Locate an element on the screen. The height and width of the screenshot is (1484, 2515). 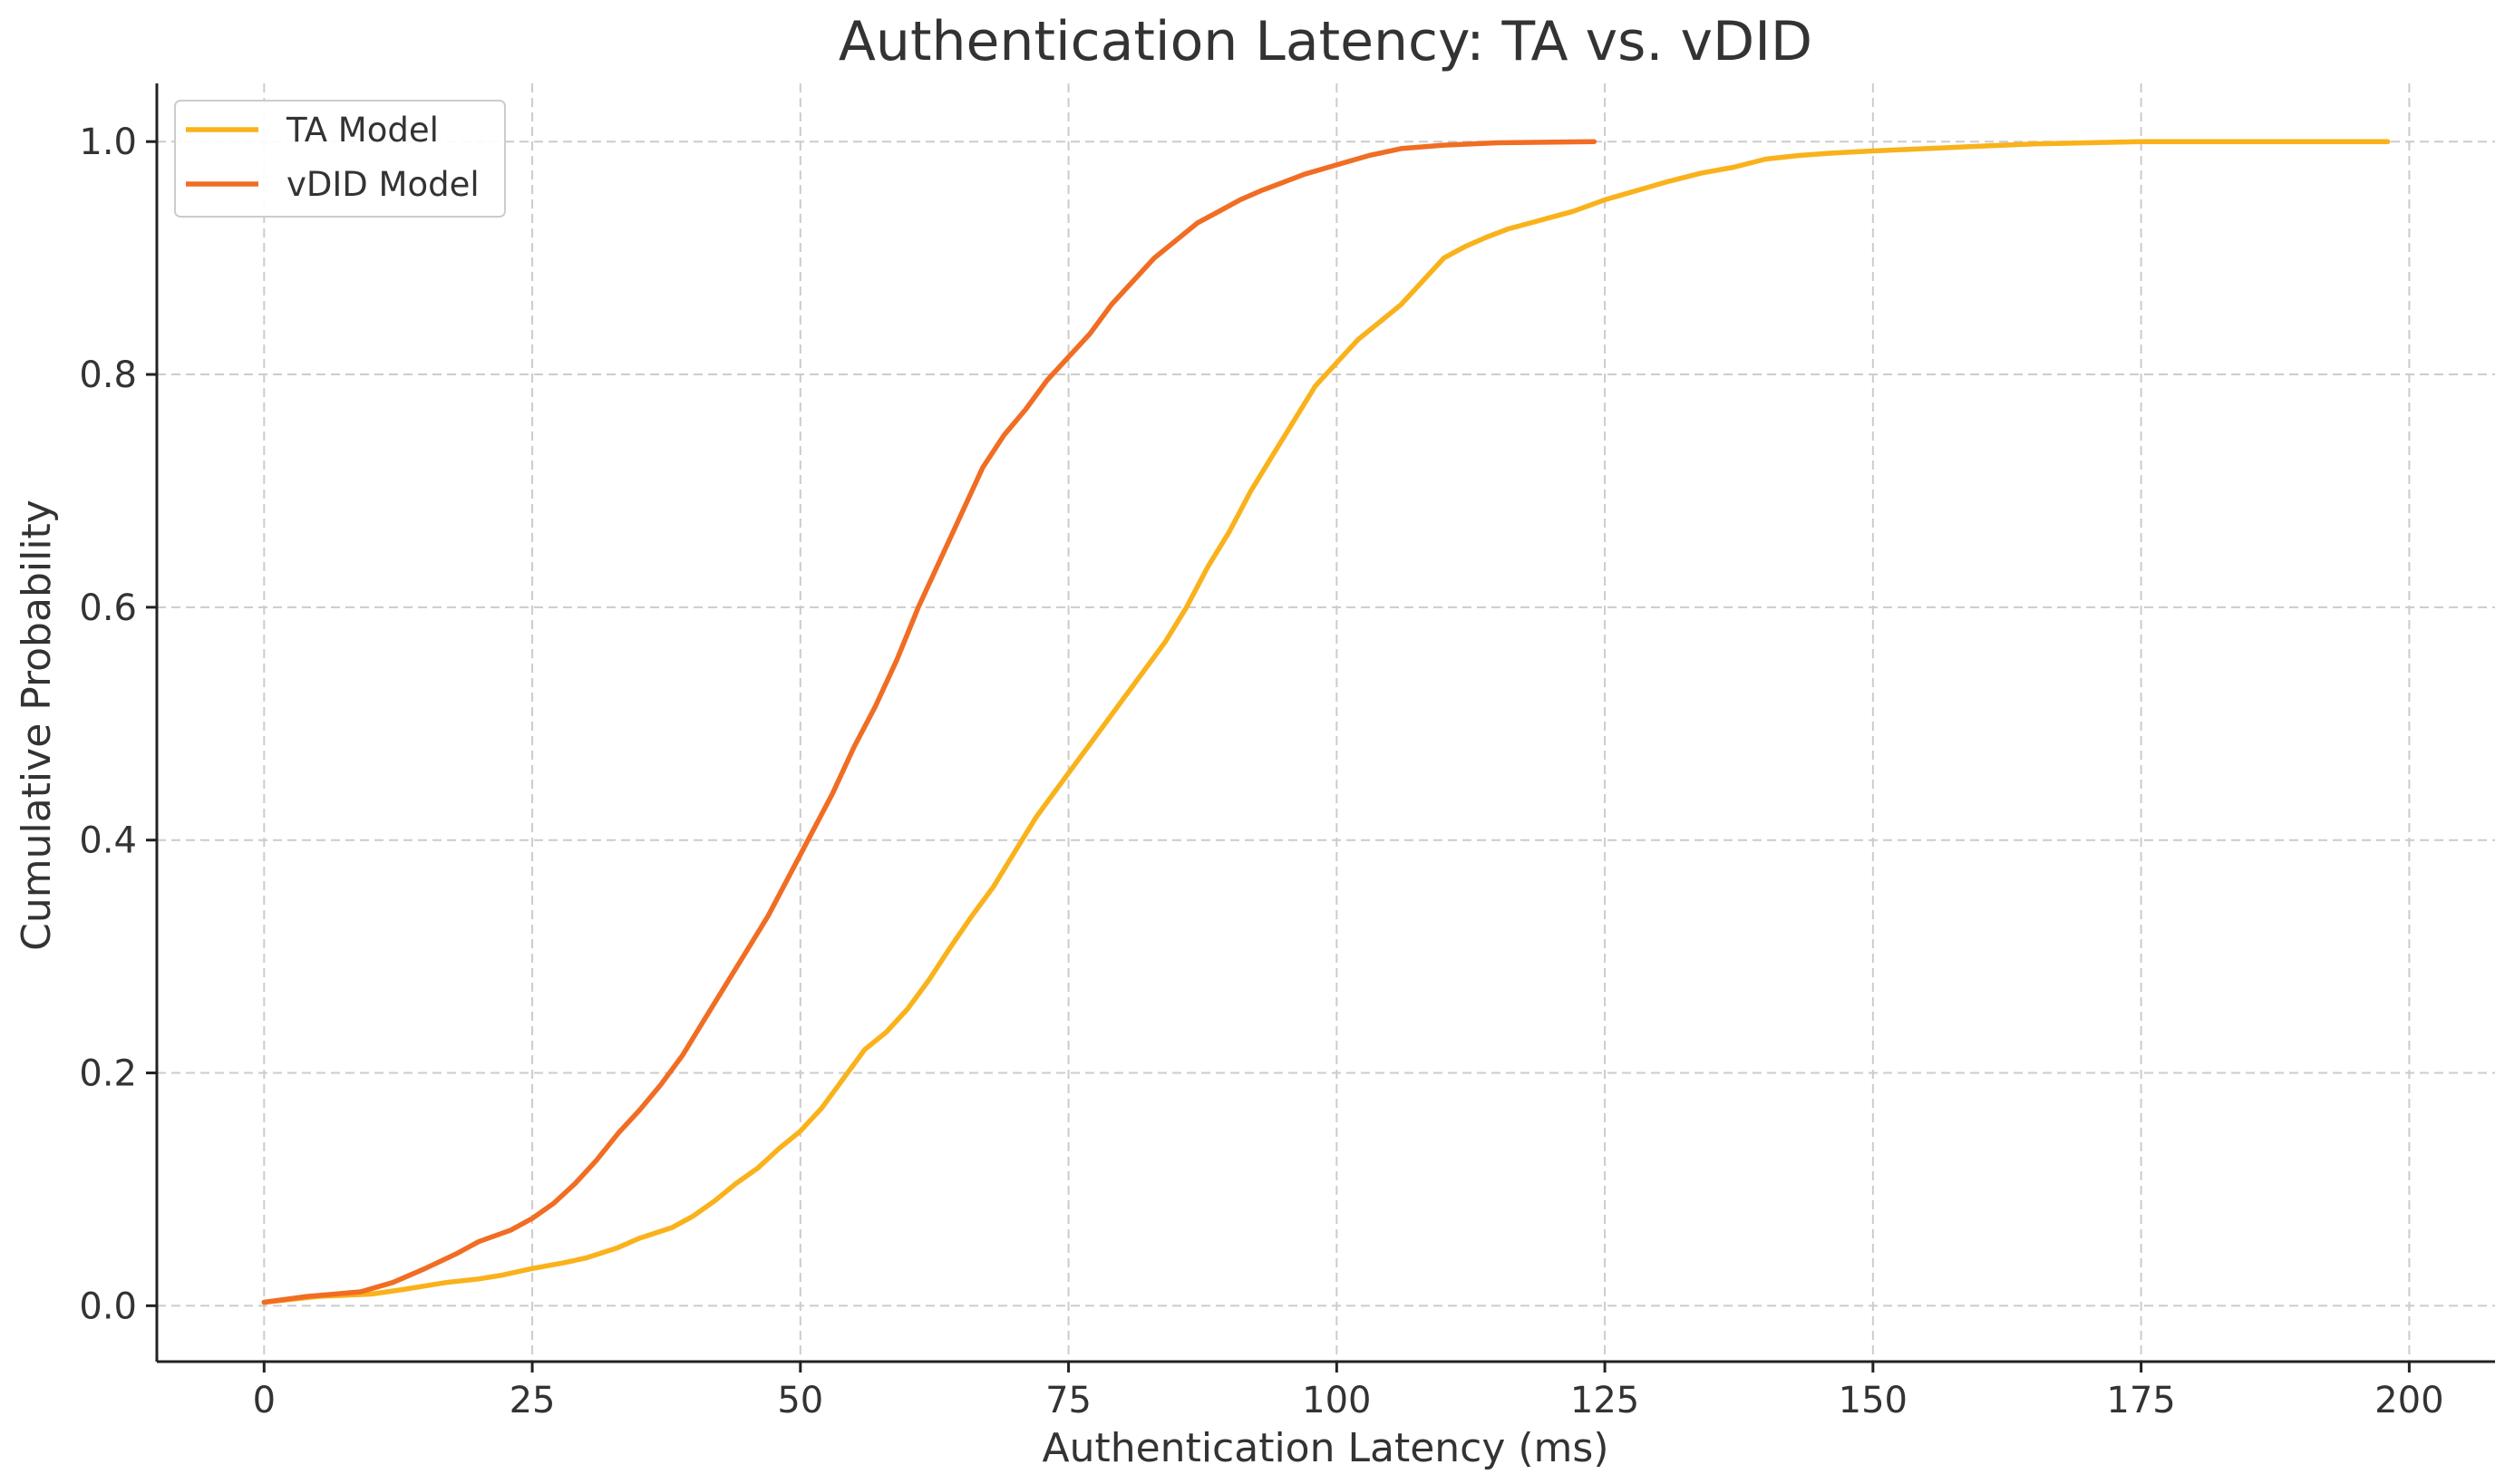
x-tick-label: 175 is located at coordinates (2140, 1401).